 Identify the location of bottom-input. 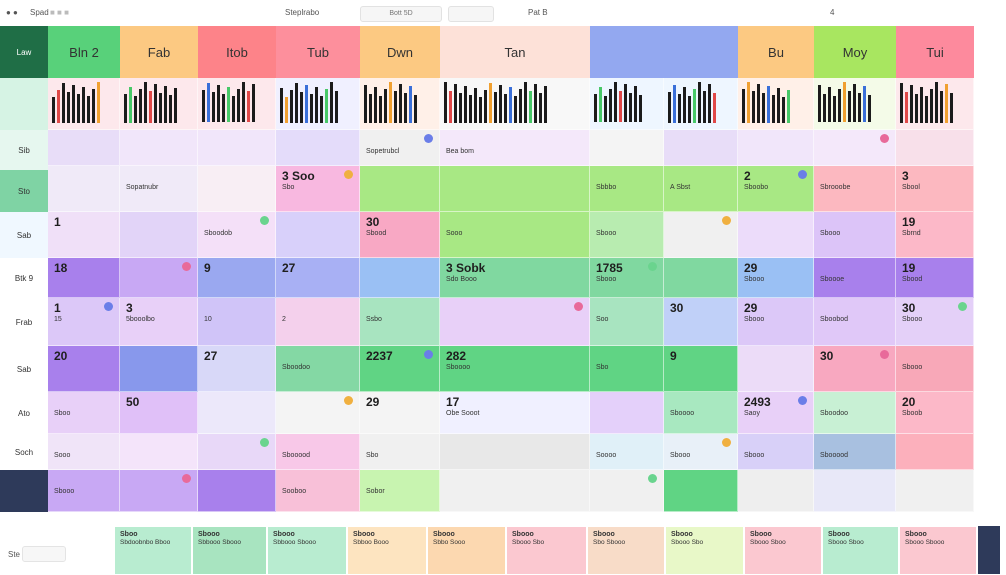
(44, 554).